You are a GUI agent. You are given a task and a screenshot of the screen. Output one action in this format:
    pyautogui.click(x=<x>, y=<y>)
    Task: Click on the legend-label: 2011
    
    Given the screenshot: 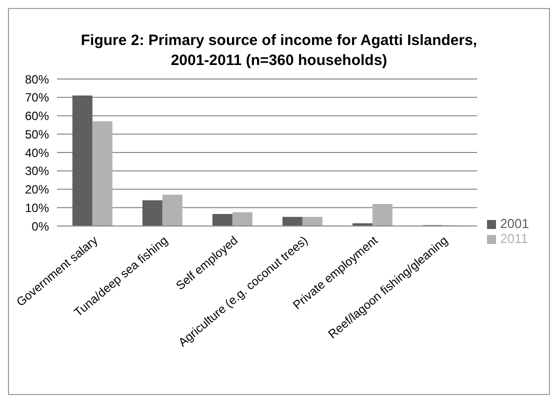 What is the action you would take?
    pyautogui.click(x=514, y=238)
    